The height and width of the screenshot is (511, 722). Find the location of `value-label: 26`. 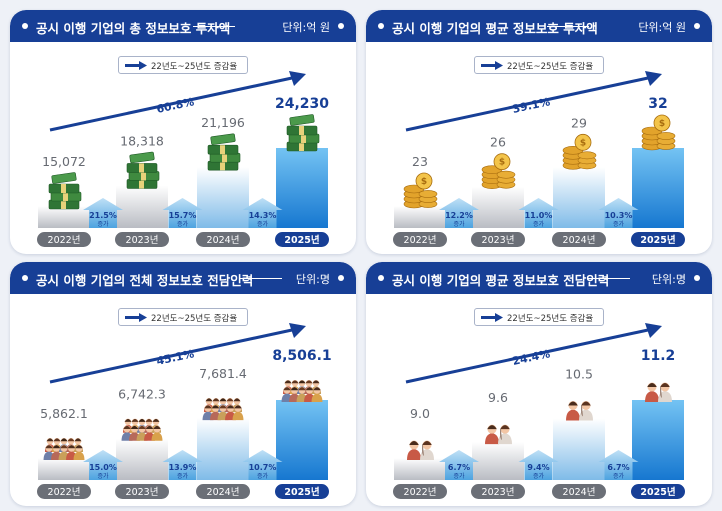

value-label: 26 is located at coordinates (498, 142).